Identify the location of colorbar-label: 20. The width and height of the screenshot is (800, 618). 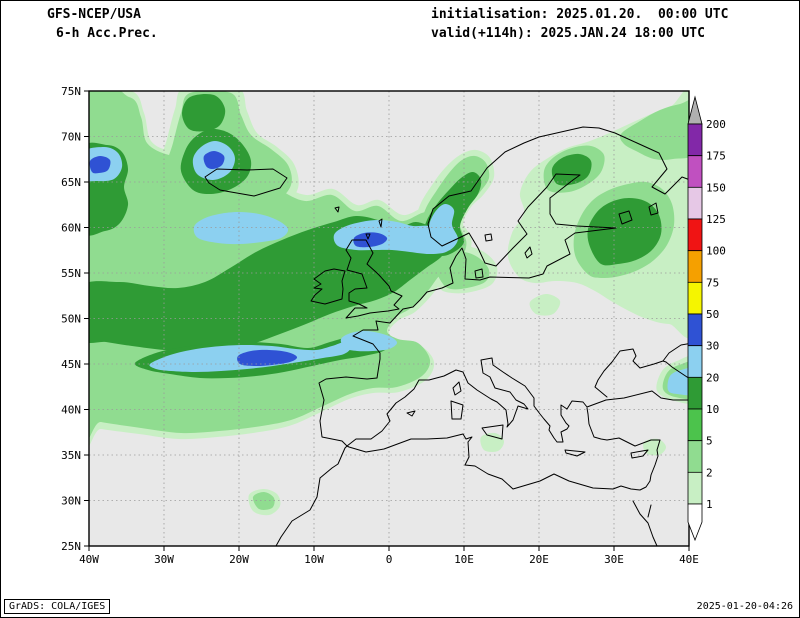
(712, 377).